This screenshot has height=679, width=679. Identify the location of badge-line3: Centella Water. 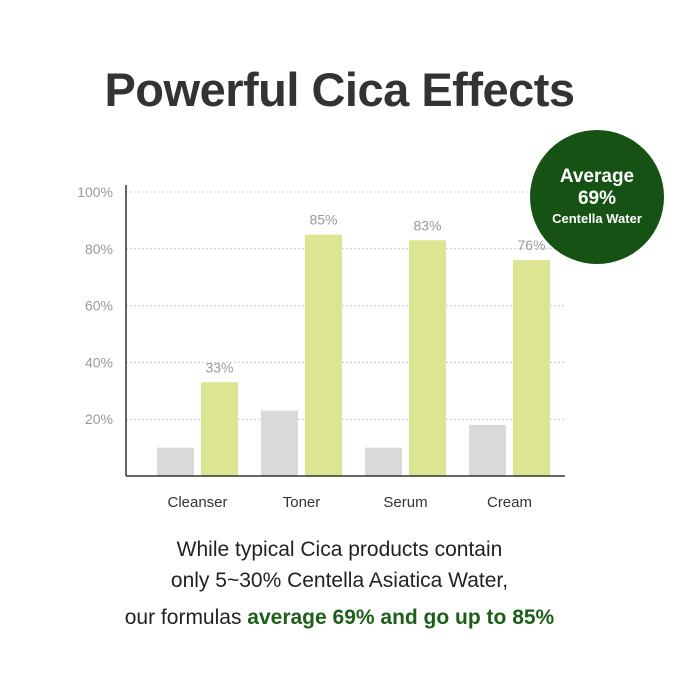
(597, 218).